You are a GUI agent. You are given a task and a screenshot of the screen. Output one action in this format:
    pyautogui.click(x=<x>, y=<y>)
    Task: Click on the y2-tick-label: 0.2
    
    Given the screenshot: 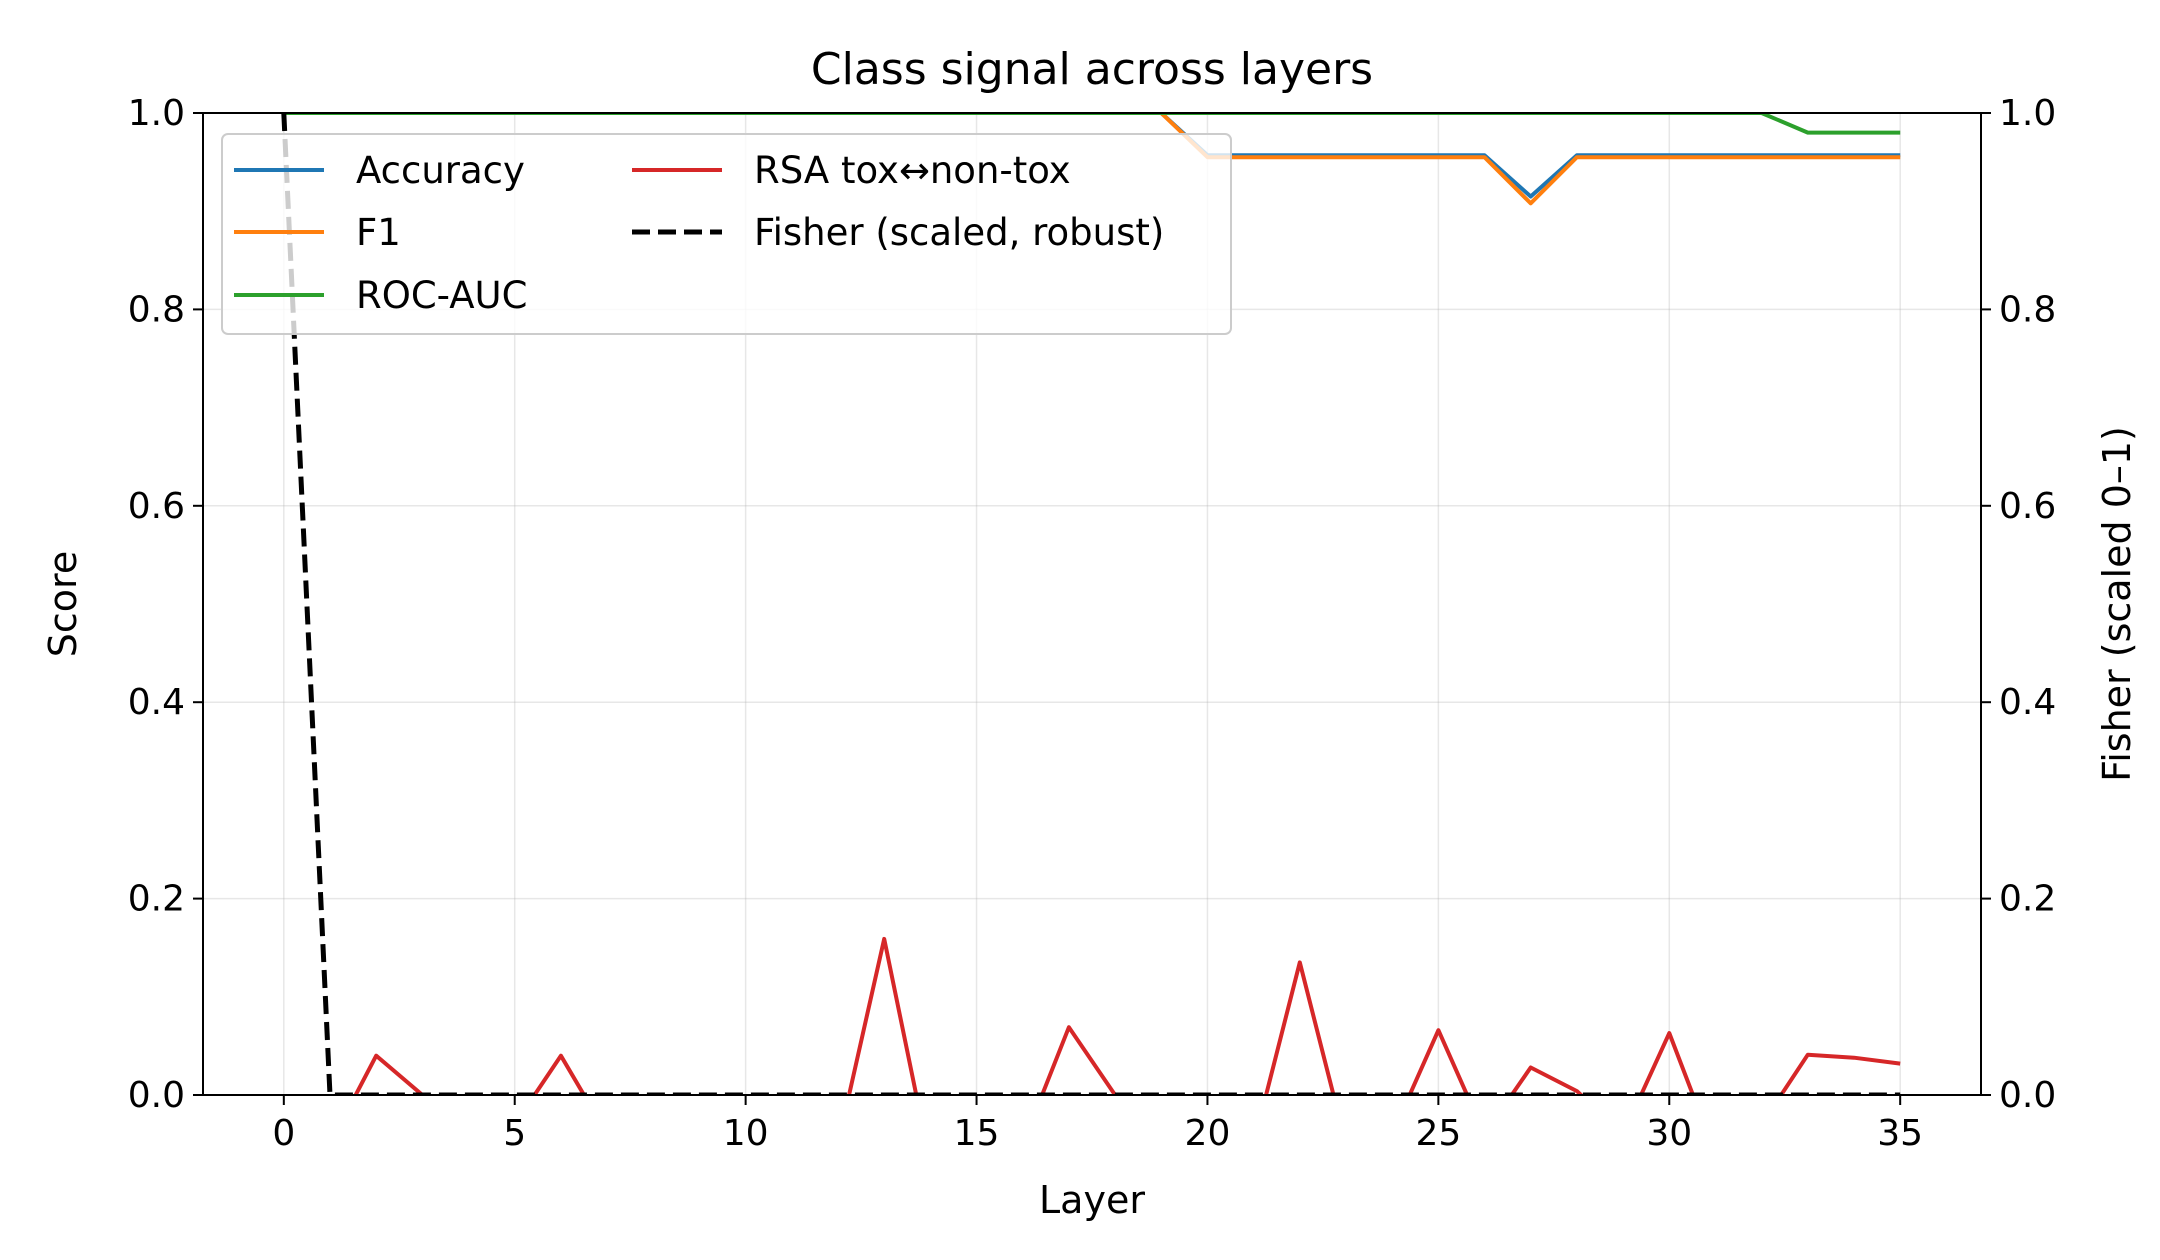 What is the action you would take?
    pyautogui.click(x=2027, y=899)
    